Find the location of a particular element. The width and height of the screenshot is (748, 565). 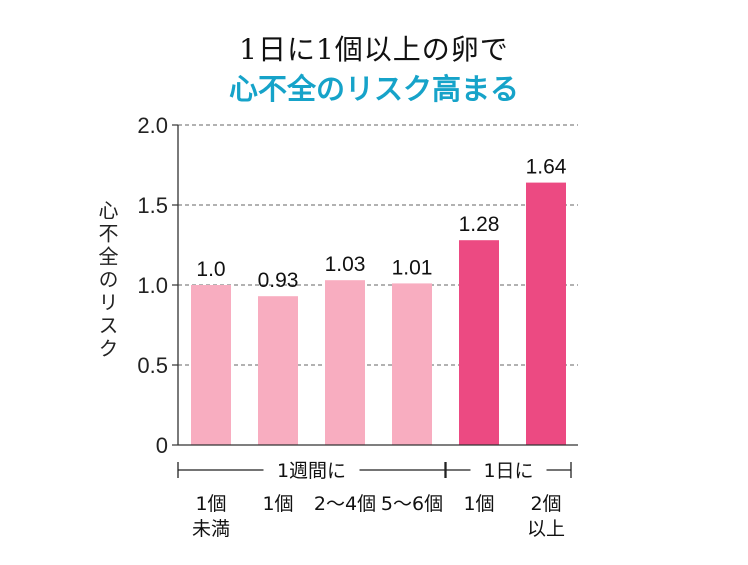

y-axis-ticks: 0 0.5 1.0 1.5 2.0 is located at coordinates (157, 285).